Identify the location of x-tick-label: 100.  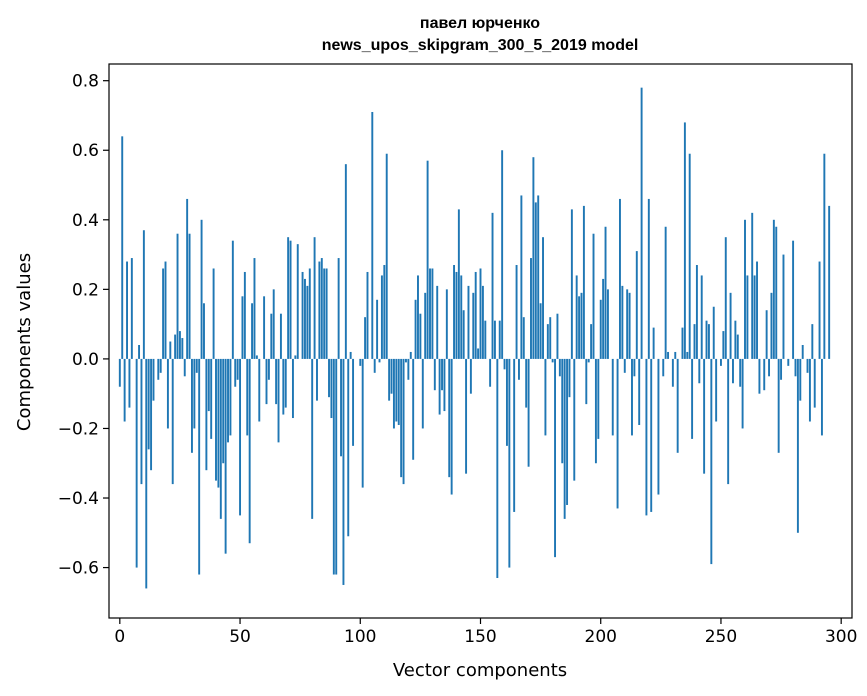
(360, 637).